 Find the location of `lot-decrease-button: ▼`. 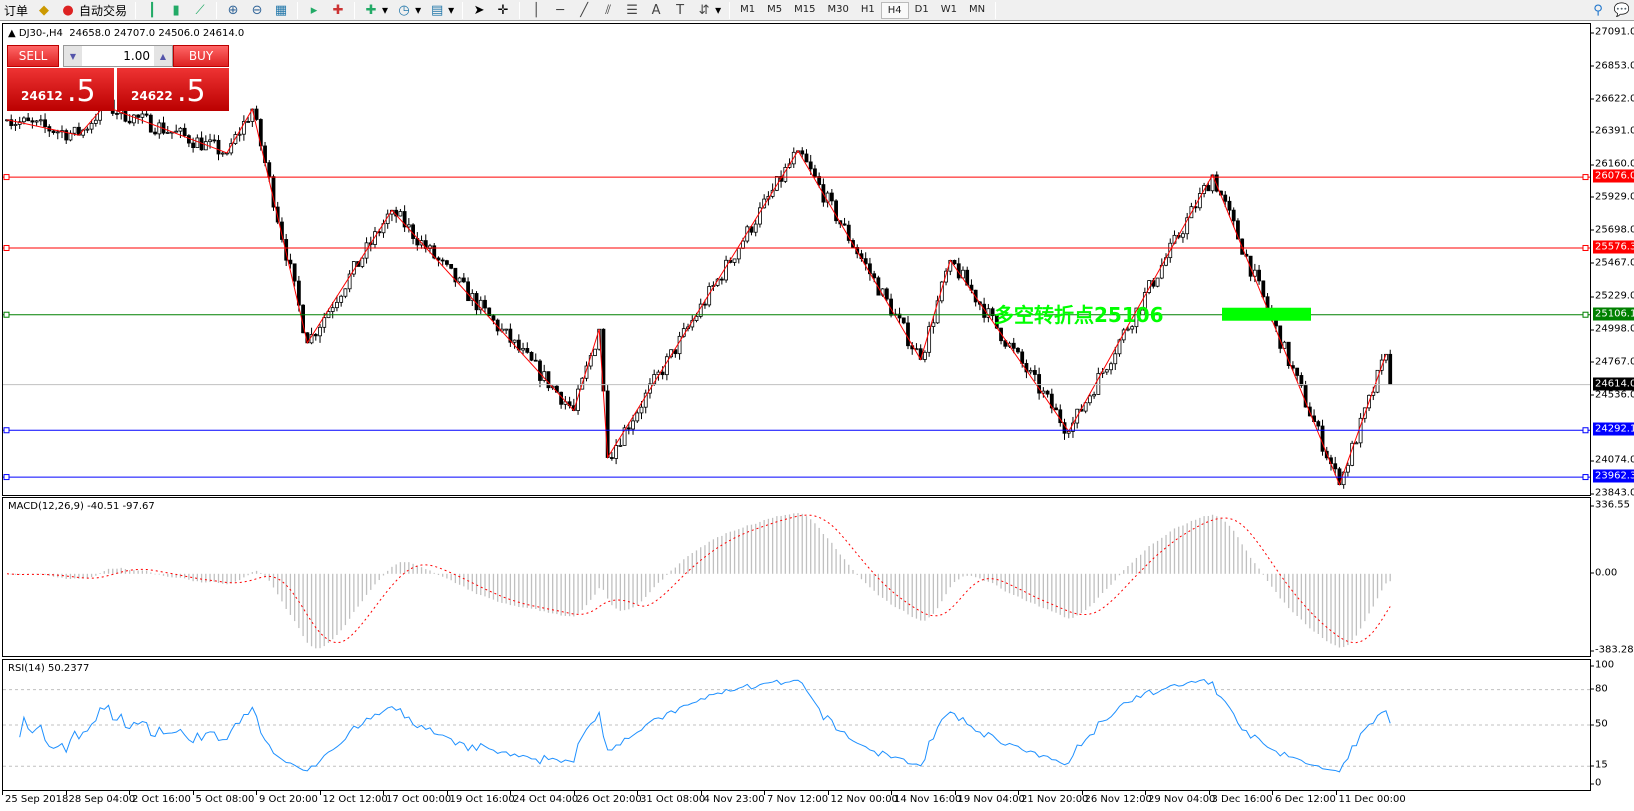

lot-decrease-button: ▼ is located at coordinates (73, 56).